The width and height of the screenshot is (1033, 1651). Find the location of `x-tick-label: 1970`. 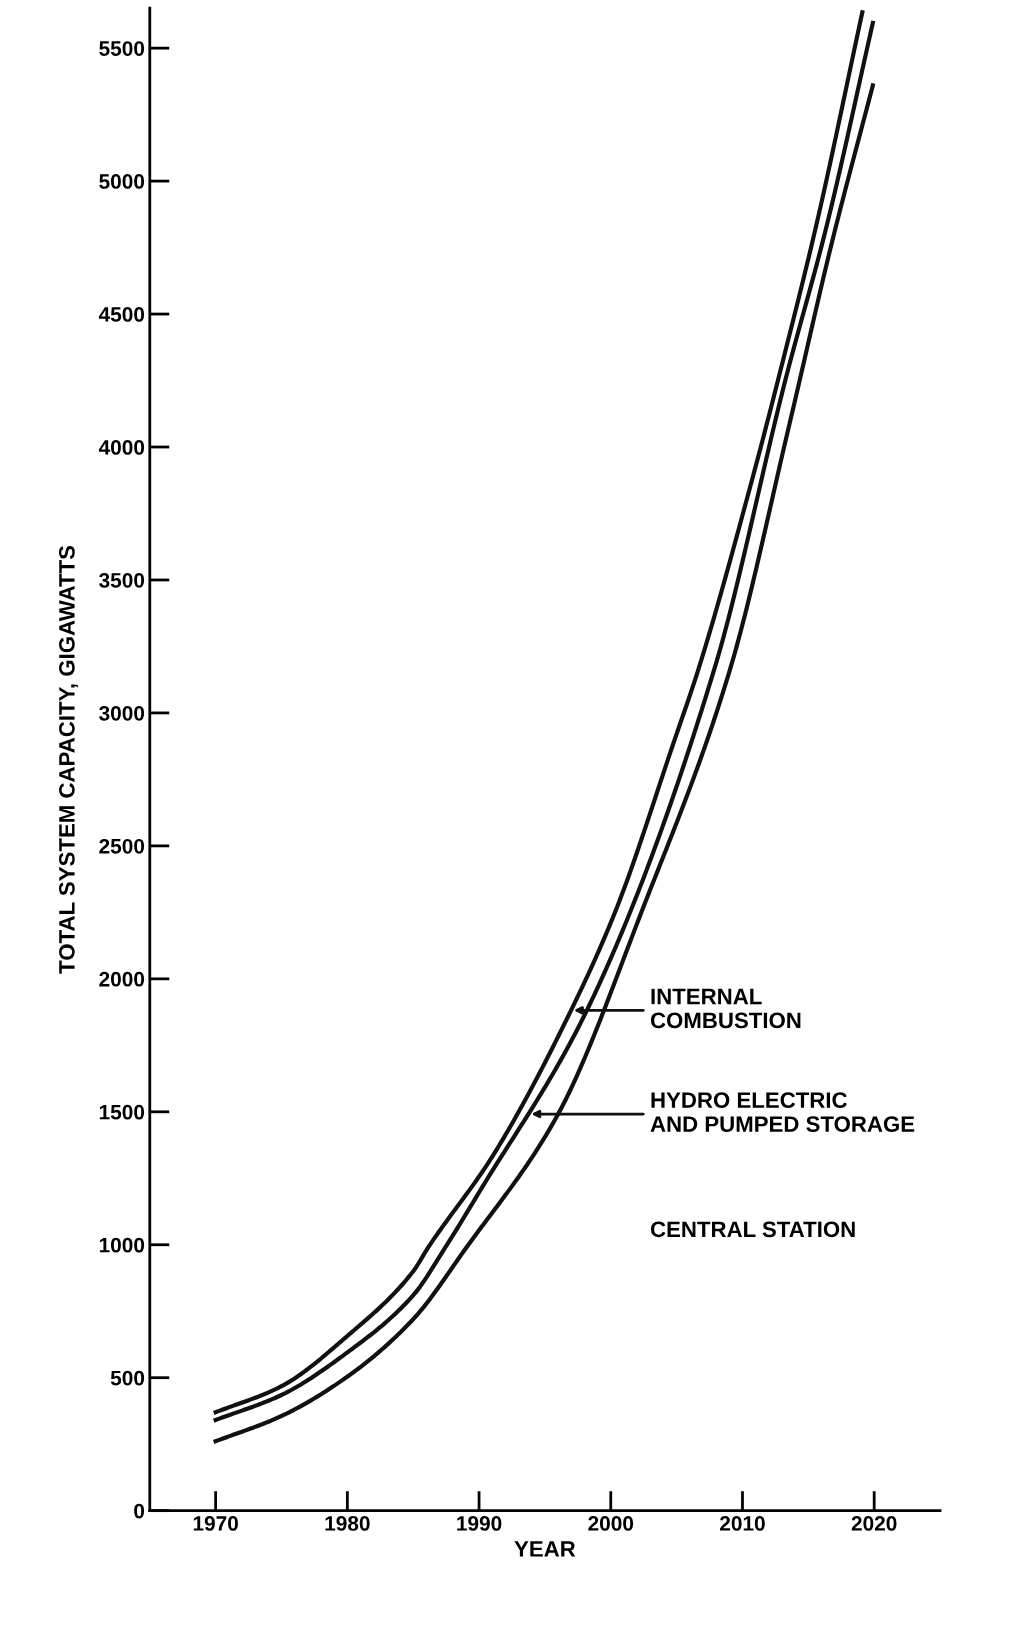

x-tick-label: 1970 is located at coordinates (215, 1523).